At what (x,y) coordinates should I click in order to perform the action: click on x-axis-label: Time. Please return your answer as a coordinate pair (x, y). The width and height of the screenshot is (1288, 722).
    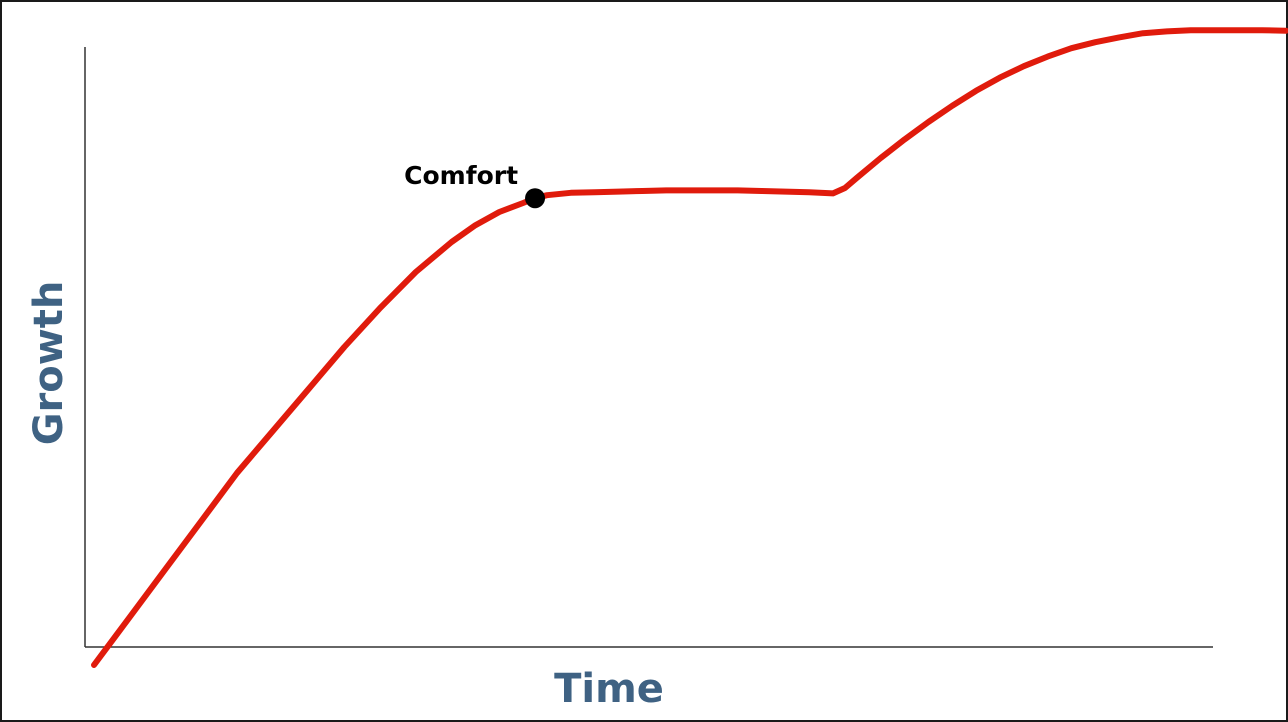
    Looking at the image, I should click on (609, 689).